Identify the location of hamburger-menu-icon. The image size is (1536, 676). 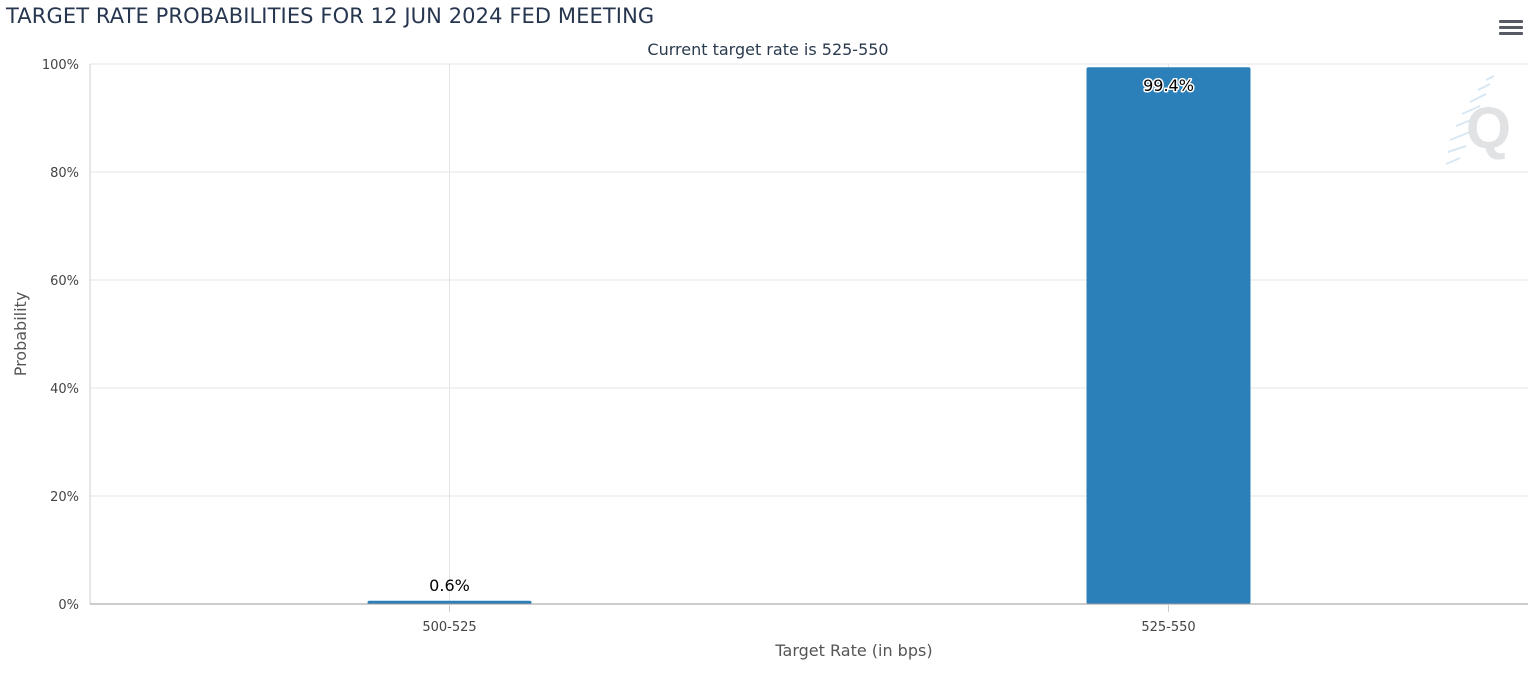
(1511, 29).